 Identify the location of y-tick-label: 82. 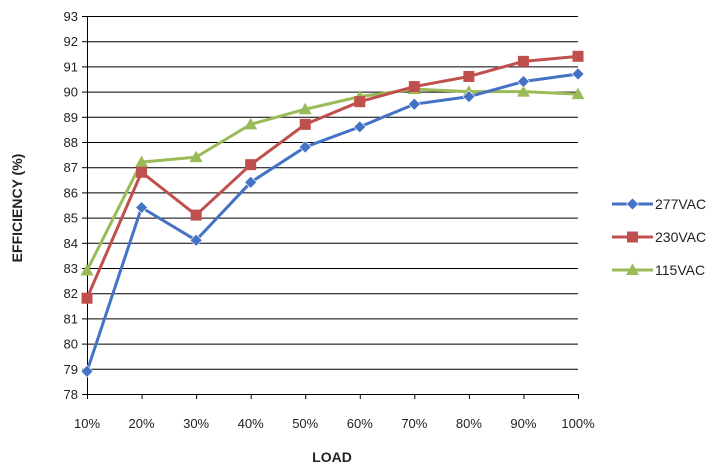
(71, 293).